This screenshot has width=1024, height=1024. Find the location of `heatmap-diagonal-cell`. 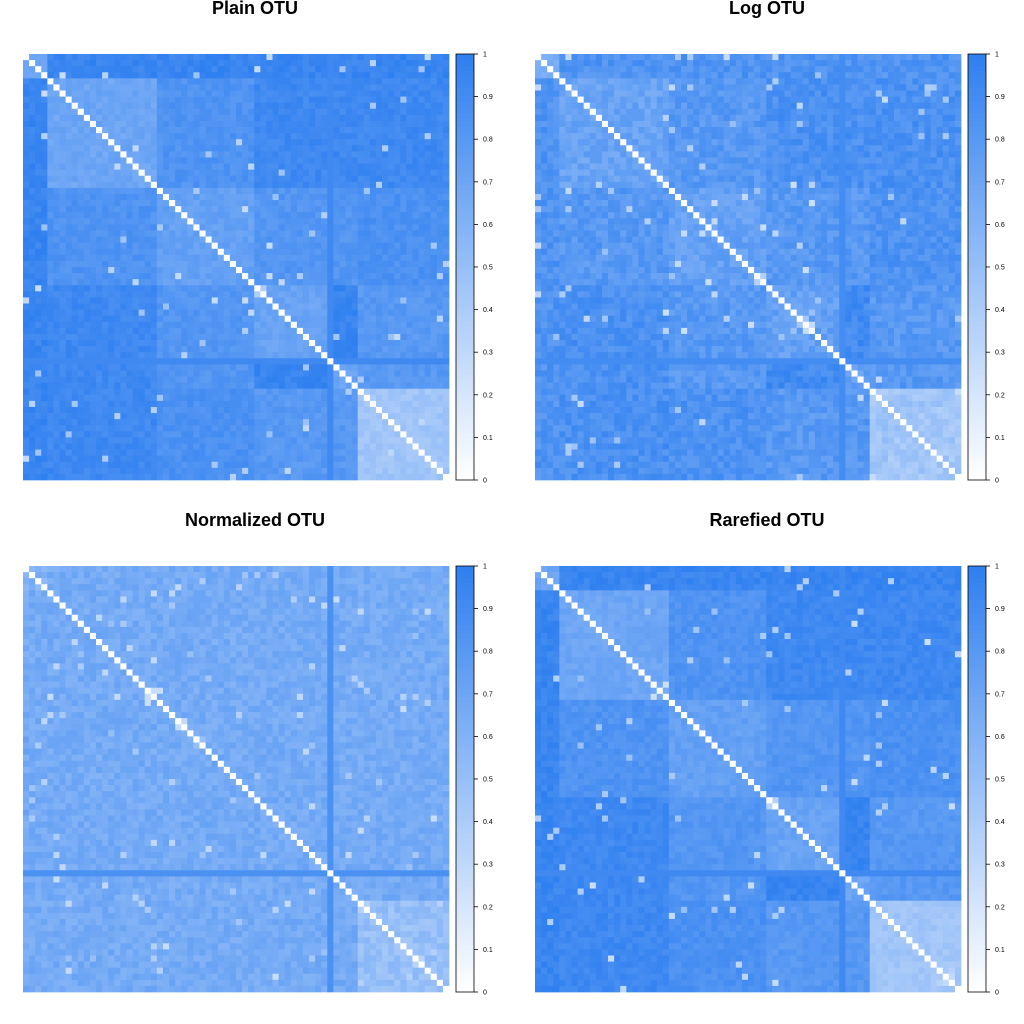

heatmap-diagonal-cell is located at coordinates (81, 112).